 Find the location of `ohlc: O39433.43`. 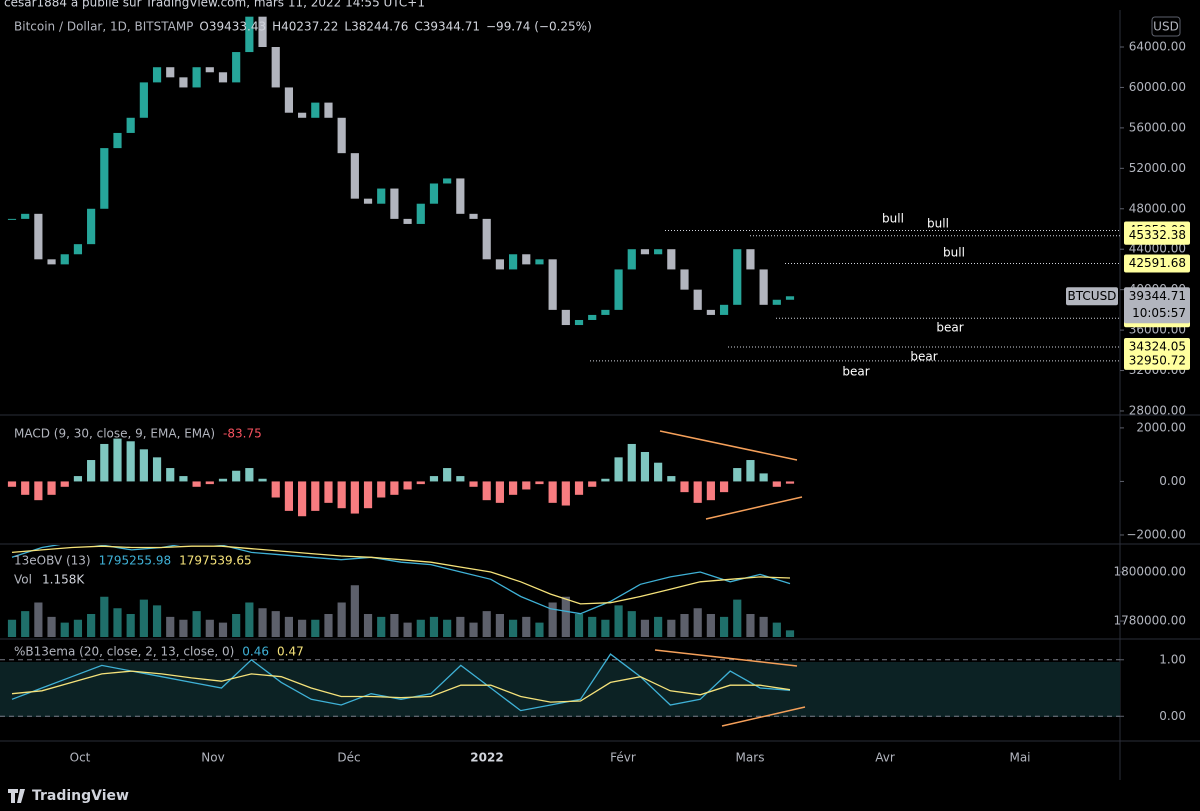

ohlc: O39433.43 is located at coordinates (232, 27).